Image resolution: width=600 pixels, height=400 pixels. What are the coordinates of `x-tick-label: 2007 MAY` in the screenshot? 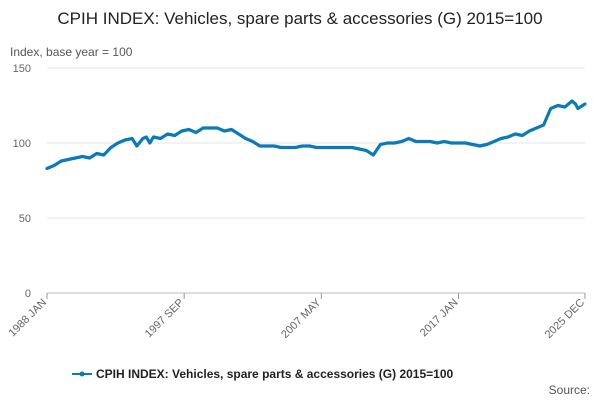 It's located at (301, 318).